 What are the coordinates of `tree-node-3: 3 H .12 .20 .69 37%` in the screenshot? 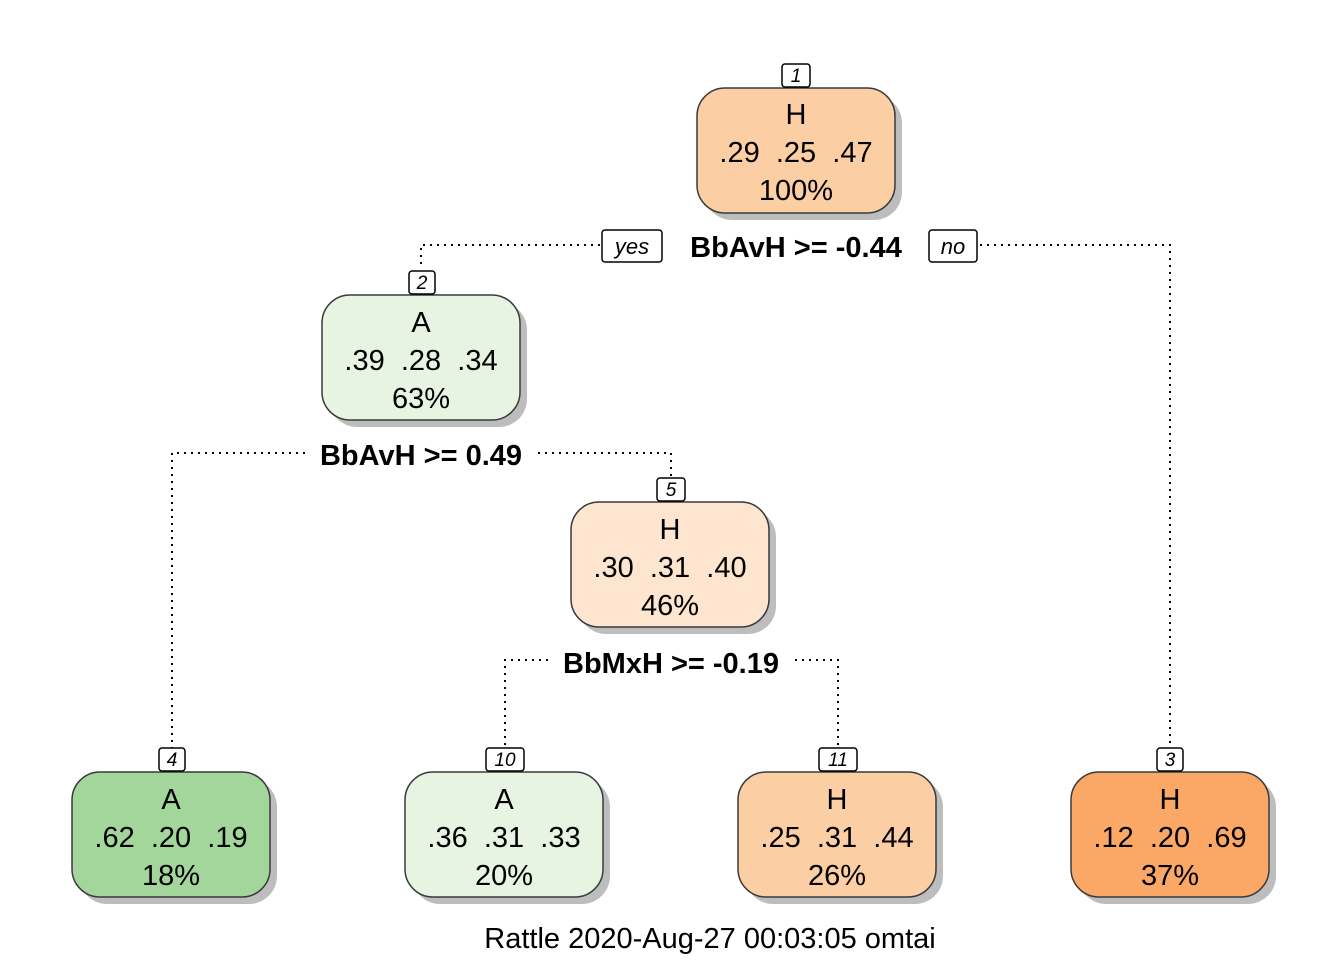 It's located at (1173, 825).